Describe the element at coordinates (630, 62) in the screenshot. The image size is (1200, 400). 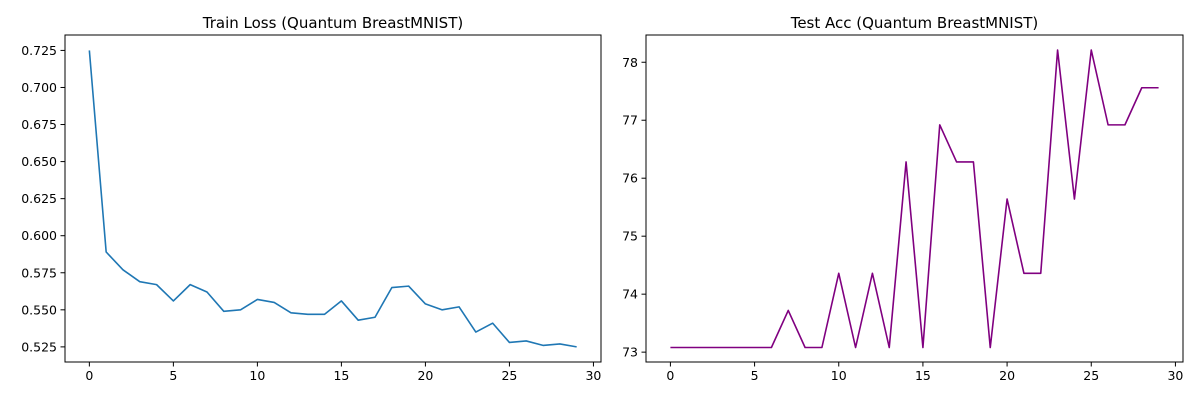
I see `y-tick-label: 78` at that location.